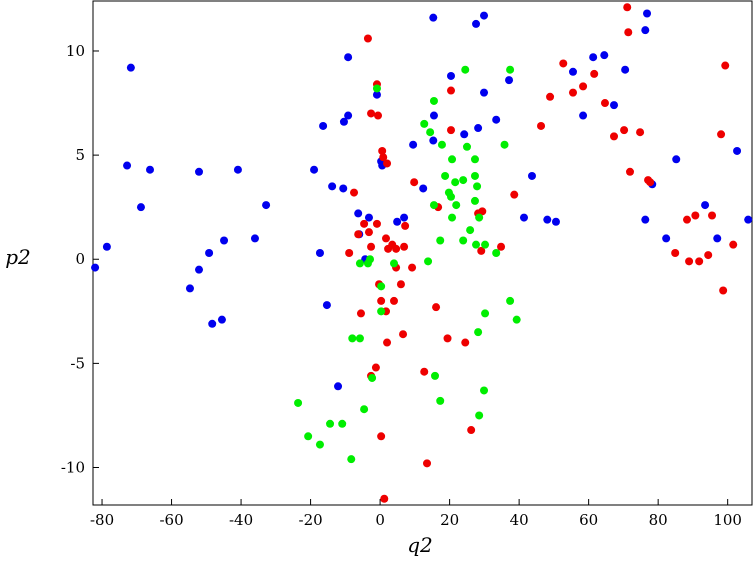 The image size is (756, 564). Describe the element at coordinates (519, 520) in the screenshot. I see `x-tick-label: 40` at that location.